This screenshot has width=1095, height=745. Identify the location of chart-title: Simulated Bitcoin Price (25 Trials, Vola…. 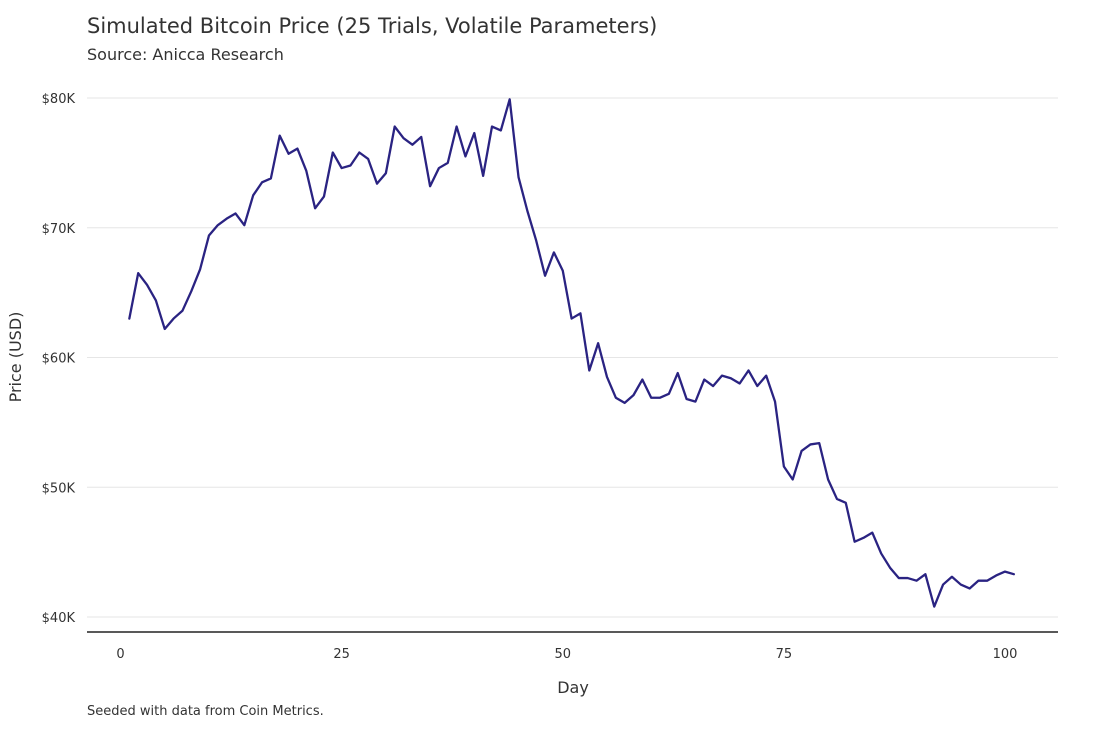
(372, 26).